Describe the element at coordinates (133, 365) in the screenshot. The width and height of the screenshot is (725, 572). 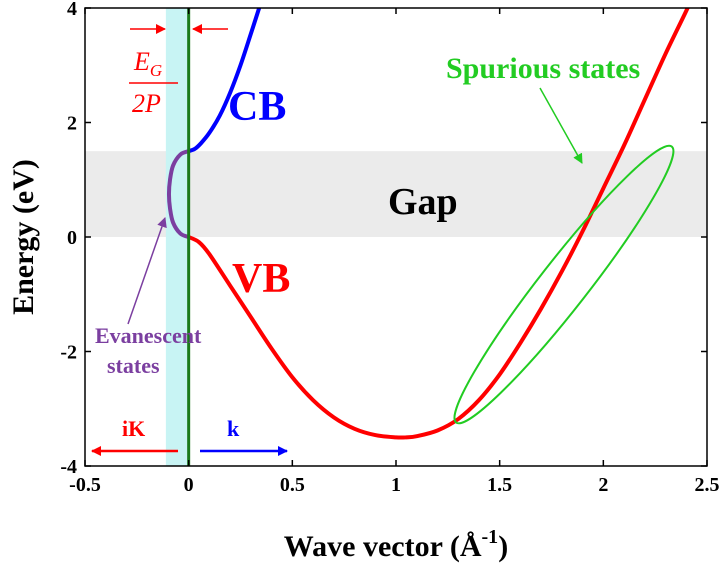
I see `evanescent-label-line2: states` at that location.